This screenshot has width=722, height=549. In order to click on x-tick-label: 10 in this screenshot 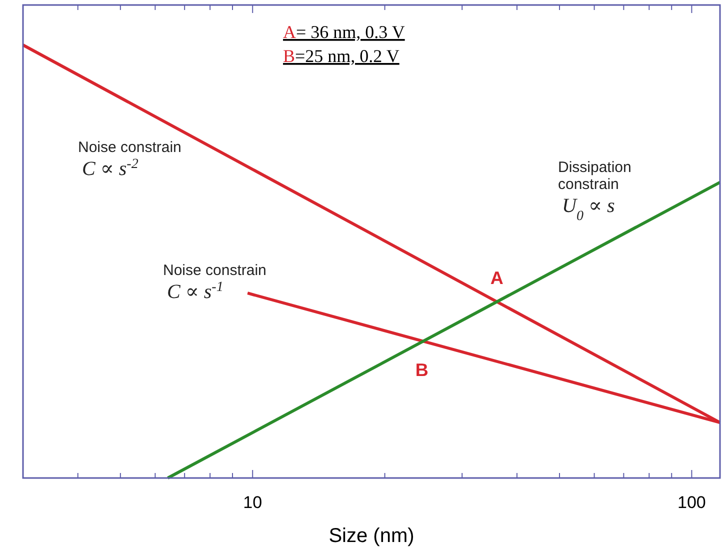, I will do `click(252, 502)`.